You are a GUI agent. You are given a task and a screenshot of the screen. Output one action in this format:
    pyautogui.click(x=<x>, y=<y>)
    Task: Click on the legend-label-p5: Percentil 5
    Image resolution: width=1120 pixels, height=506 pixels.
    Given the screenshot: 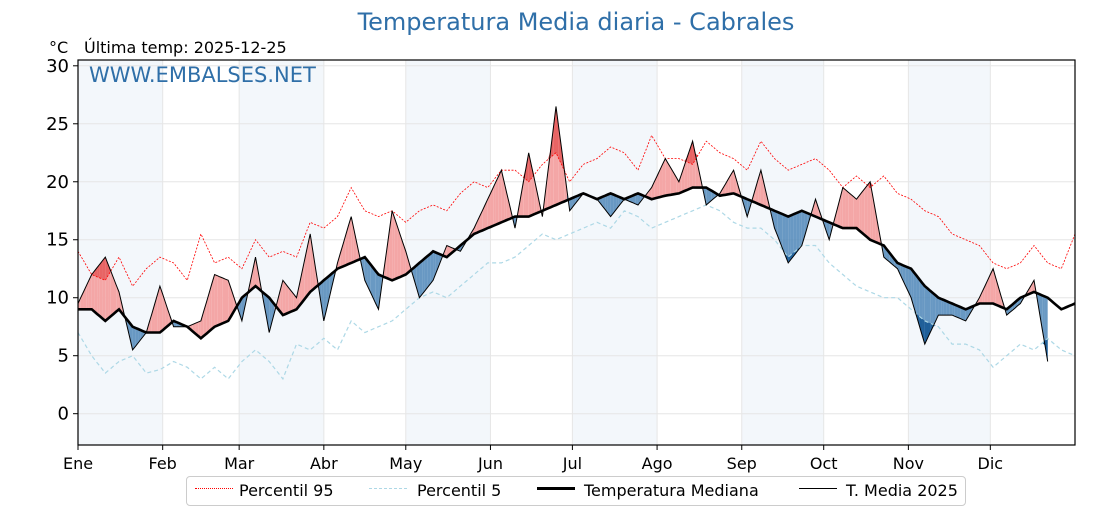 What is the action you would take?
    pyautogui.click(x=459, y=491)
    